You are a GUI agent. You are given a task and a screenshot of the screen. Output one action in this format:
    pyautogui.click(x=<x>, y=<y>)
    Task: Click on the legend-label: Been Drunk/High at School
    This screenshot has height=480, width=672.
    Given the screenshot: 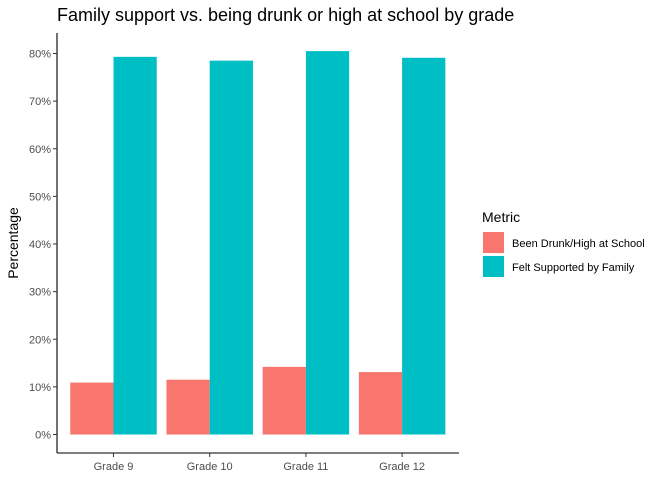 What is the action you would take?
    pyautogui.click(x=578, y=244)
    